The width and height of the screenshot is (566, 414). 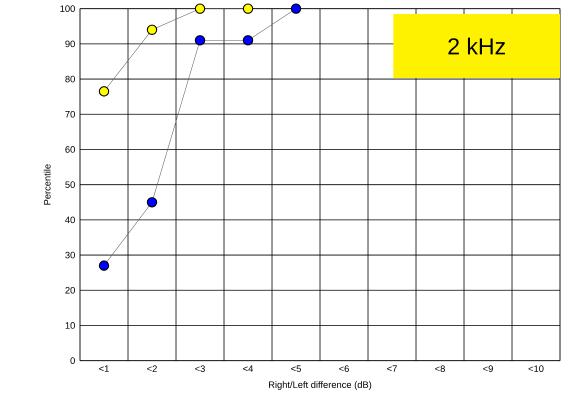 What do you see at coordinates (536, 368) in the screenshot?
I see `x-tick-label: <10` at bounding box center [536, 368].